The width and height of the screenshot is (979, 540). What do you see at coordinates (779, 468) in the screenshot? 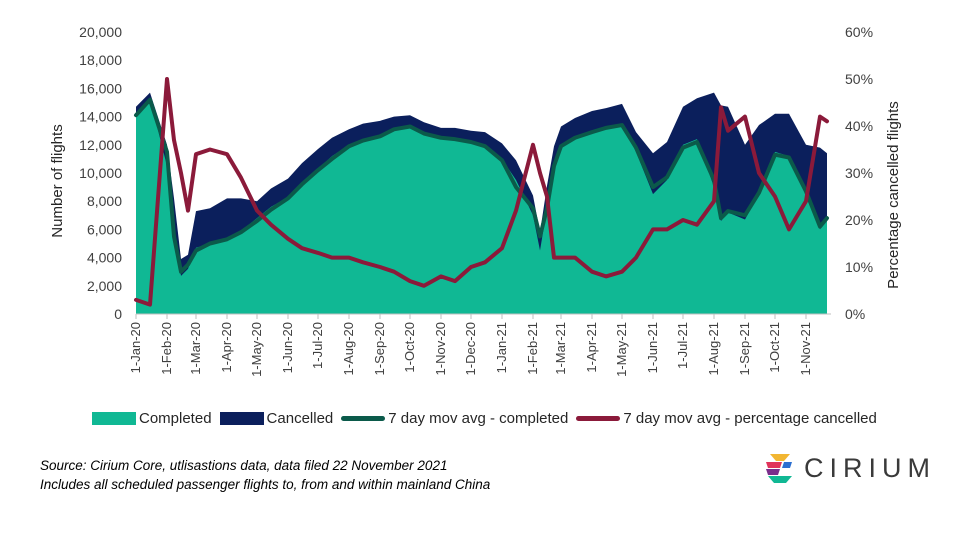
I see `cirium-logo-mark` at bounding box center [779, 468].